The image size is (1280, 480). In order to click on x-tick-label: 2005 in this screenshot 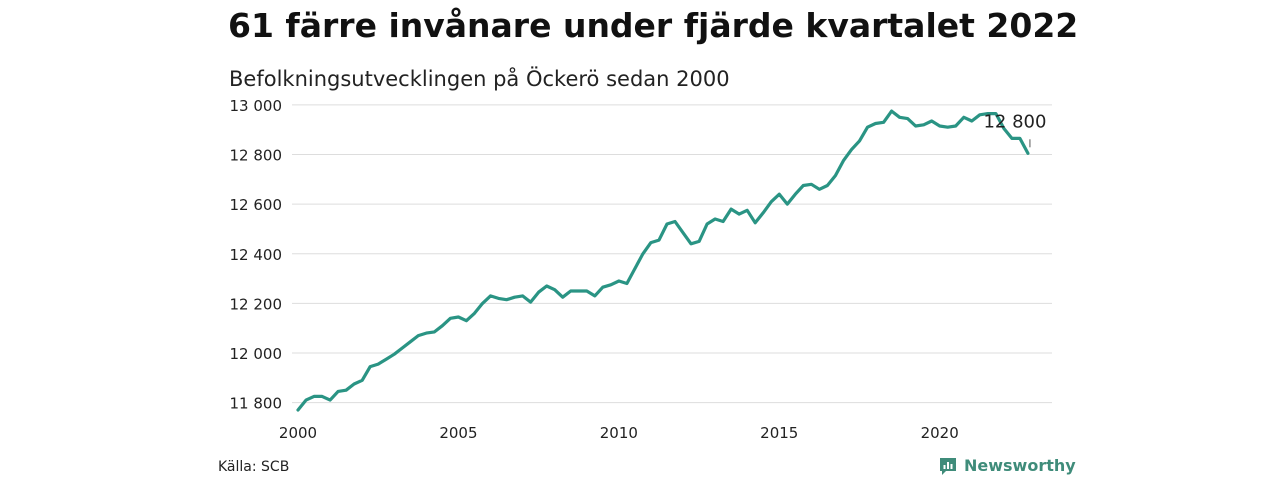, I will do `click(458, 433)`.